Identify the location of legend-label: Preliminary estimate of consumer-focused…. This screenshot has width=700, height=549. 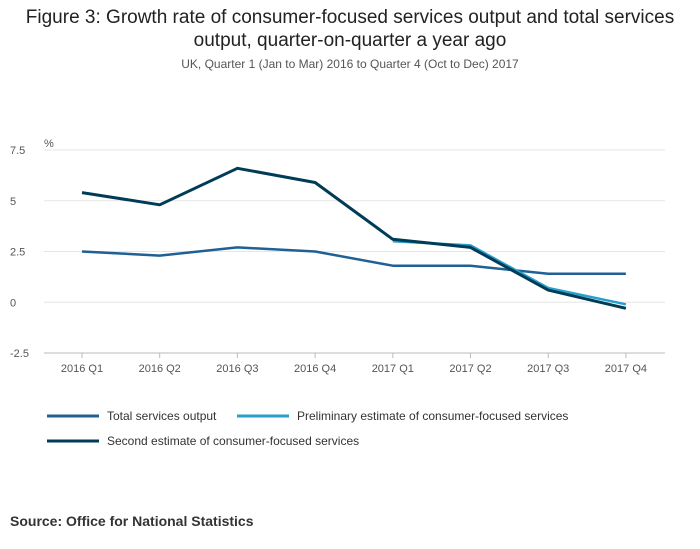
(432, 416).